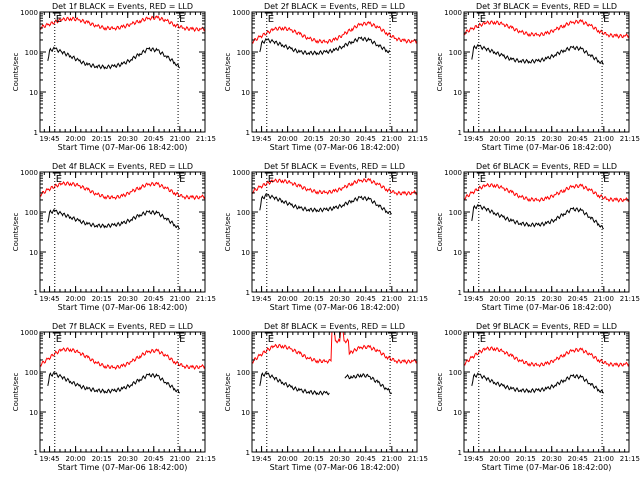 The width and height of the screenshot is (640, 480). What do you see at coordinates (334, 6) in the screenshot?
I see `chart-title: Det 2f BLACK = Events, RED = LLD` at bounding box center [334, 6].